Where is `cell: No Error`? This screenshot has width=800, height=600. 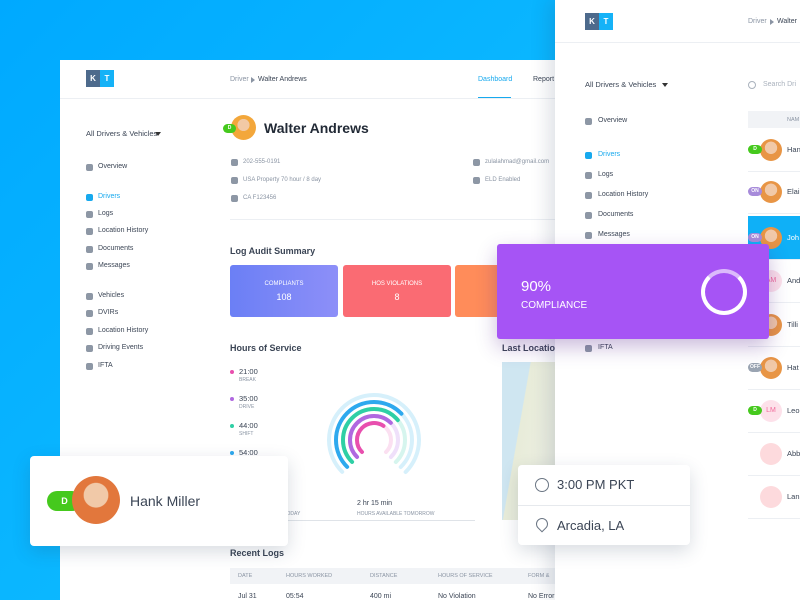 cell: No Error is located at coordinates (541, 596).